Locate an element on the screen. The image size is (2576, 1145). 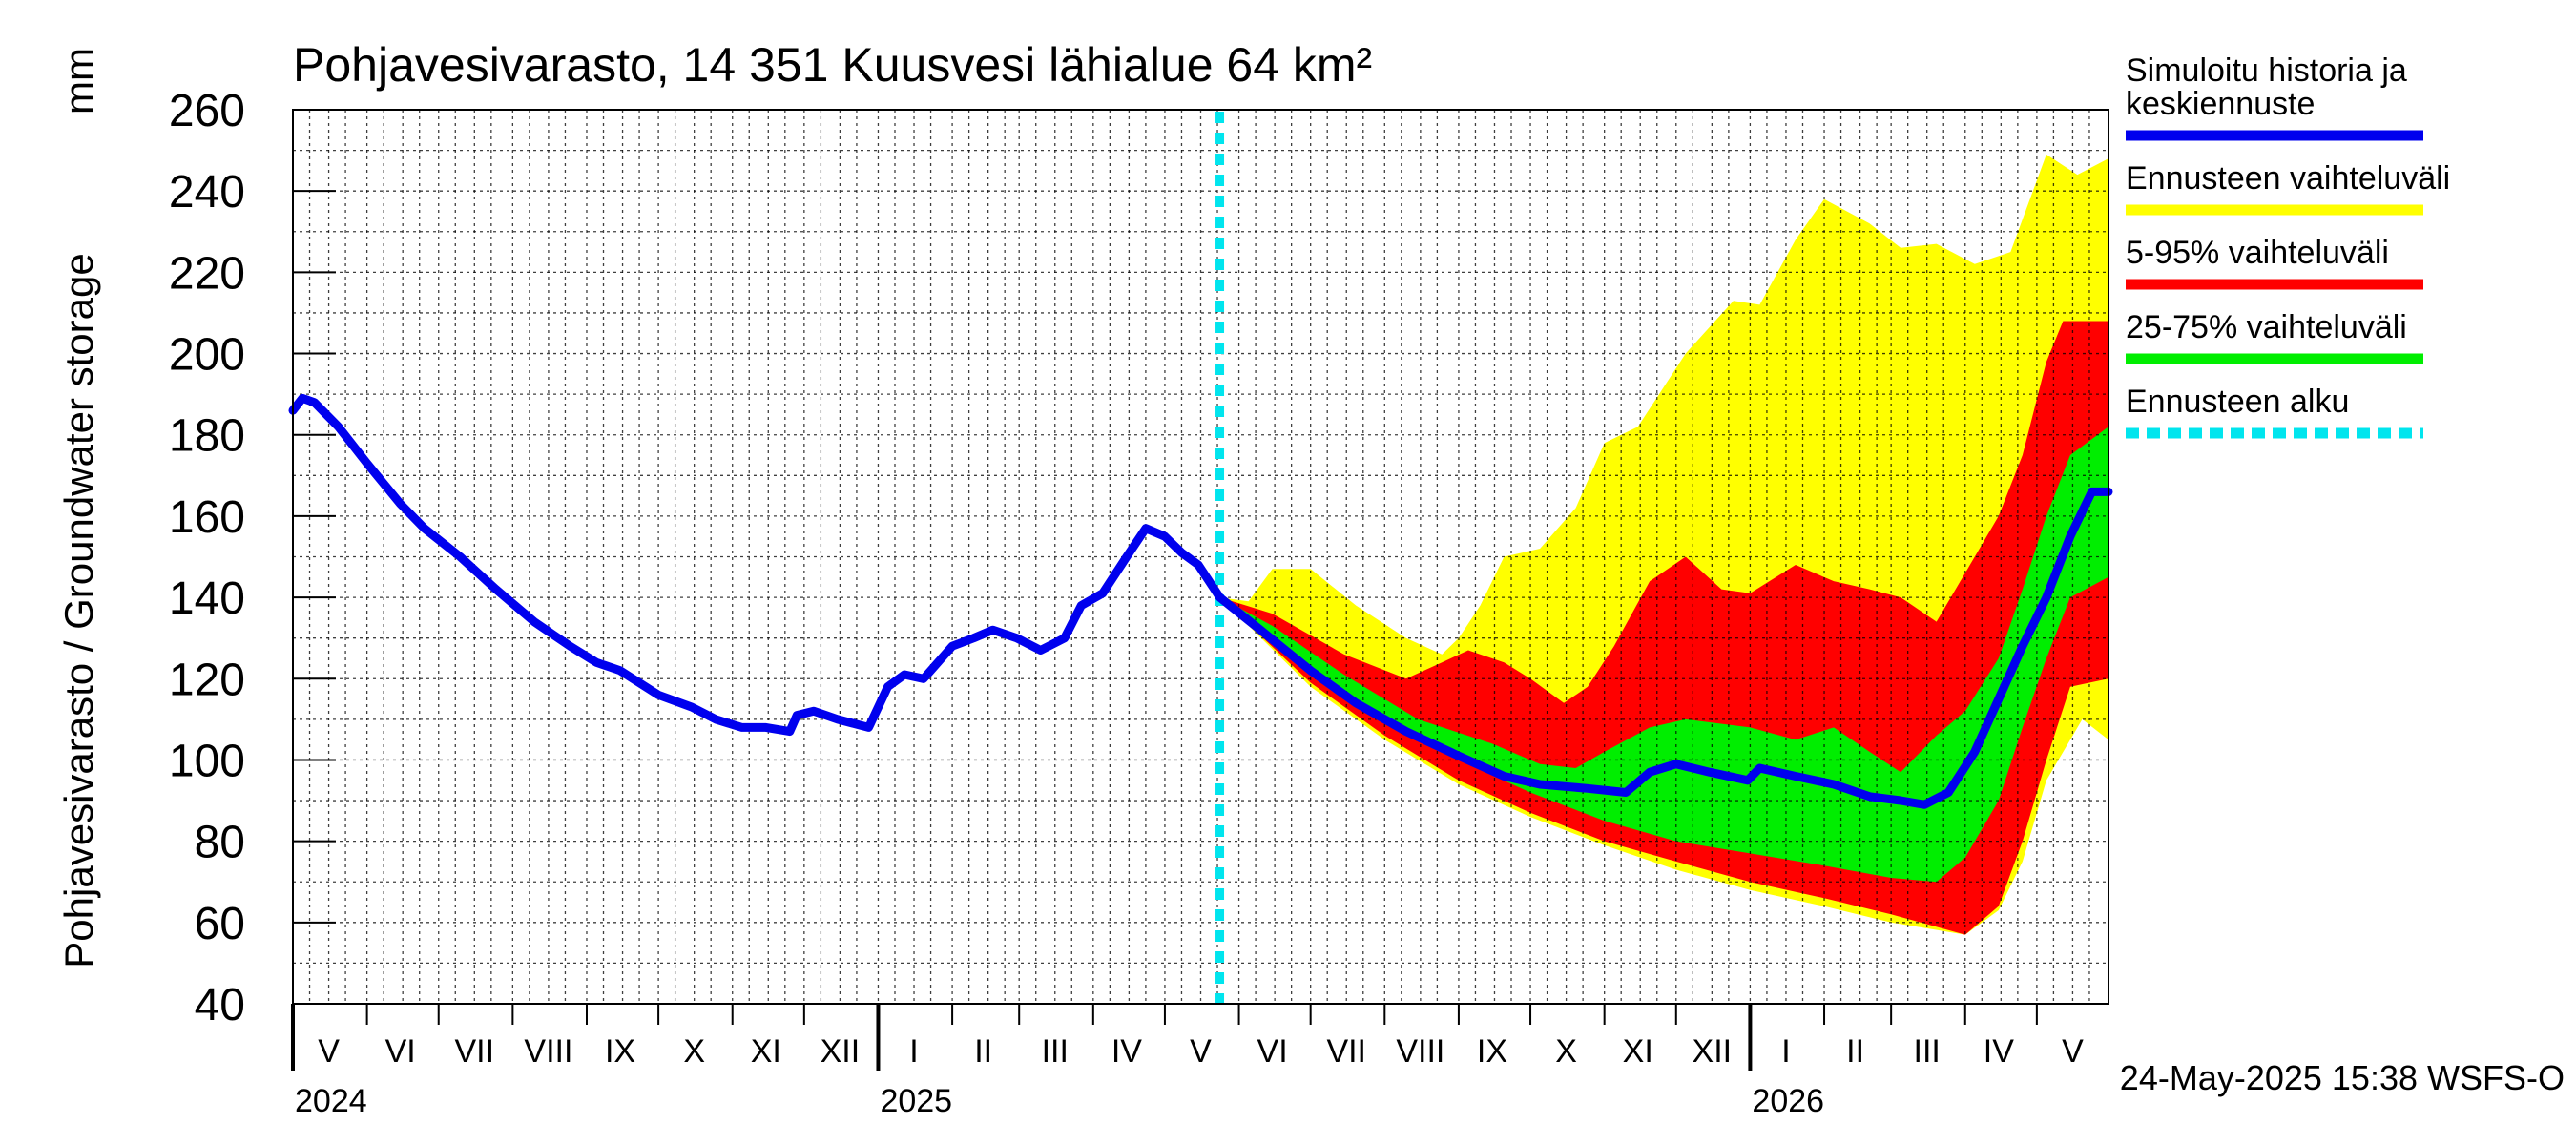
legend-item: 25-75% vaihteluväli is located at coordinates (2274, 337).